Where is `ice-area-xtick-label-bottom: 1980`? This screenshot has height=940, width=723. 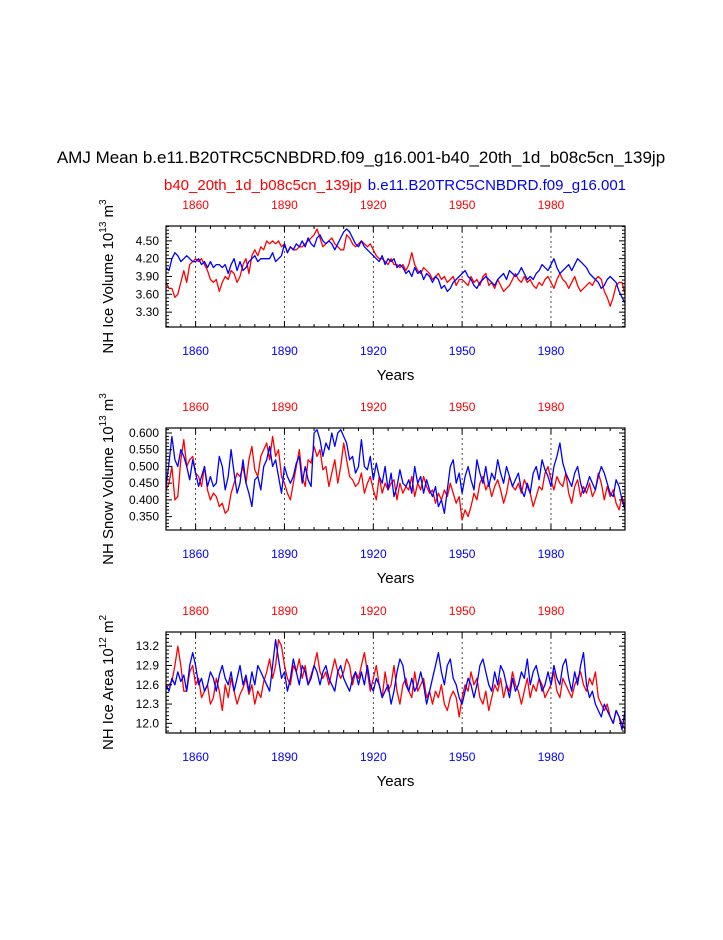
ice-area-xtick-label-bottom: 1980 is located at coordinates (551, 757).